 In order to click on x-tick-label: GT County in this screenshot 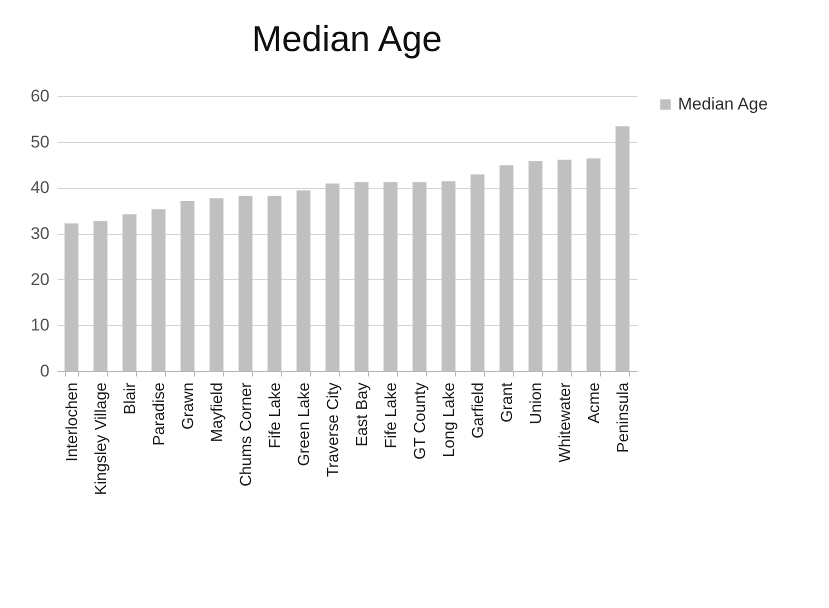, I will do `click(420, 421)`.